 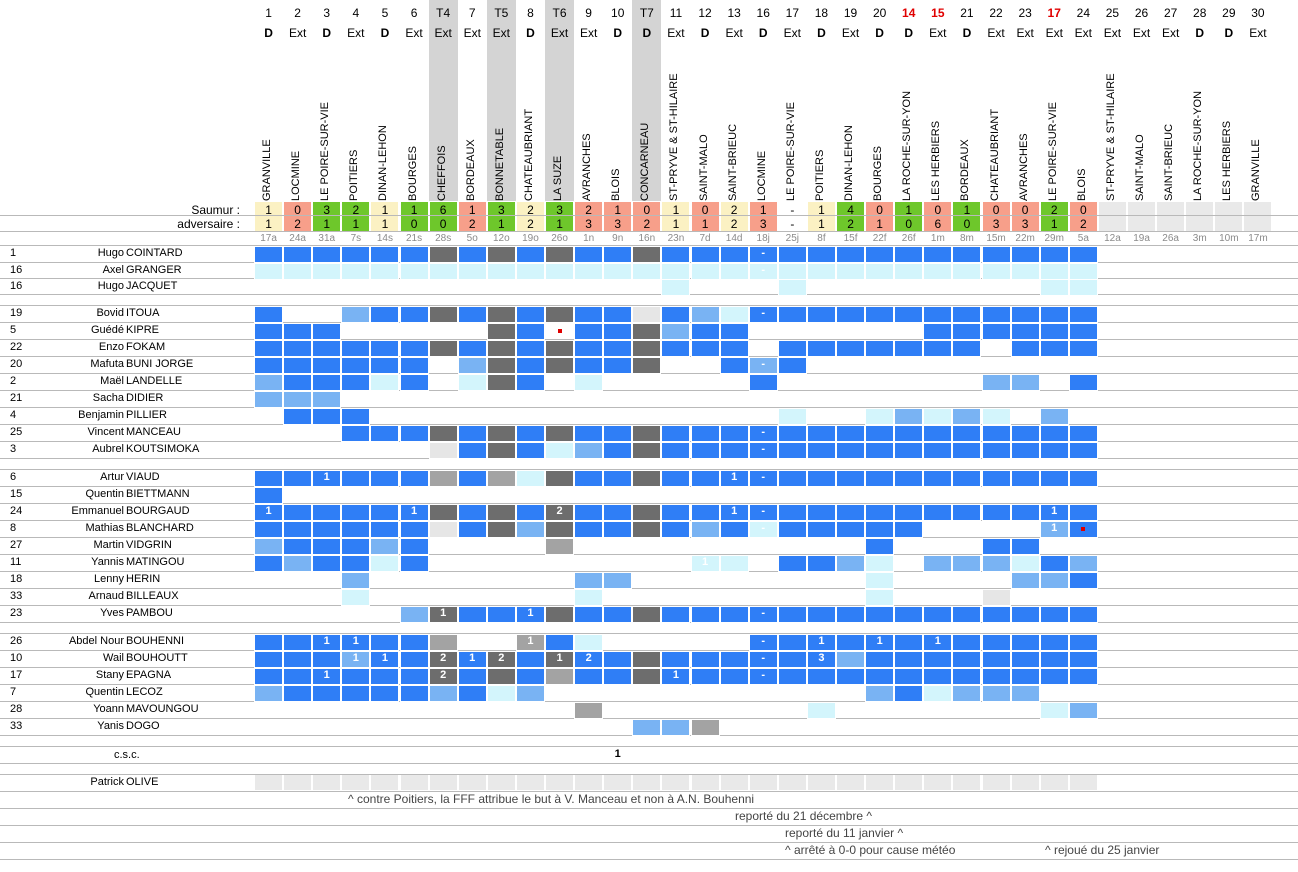 I want to click on match-number: 20, so click(x=879, y=13).